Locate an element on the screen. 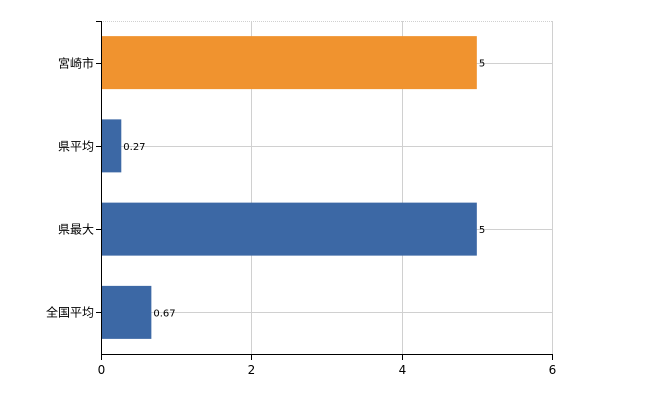 The height and width of the screenshot is (400, 650). data-label-3: 0.67 is located at coordinates (164, 313).